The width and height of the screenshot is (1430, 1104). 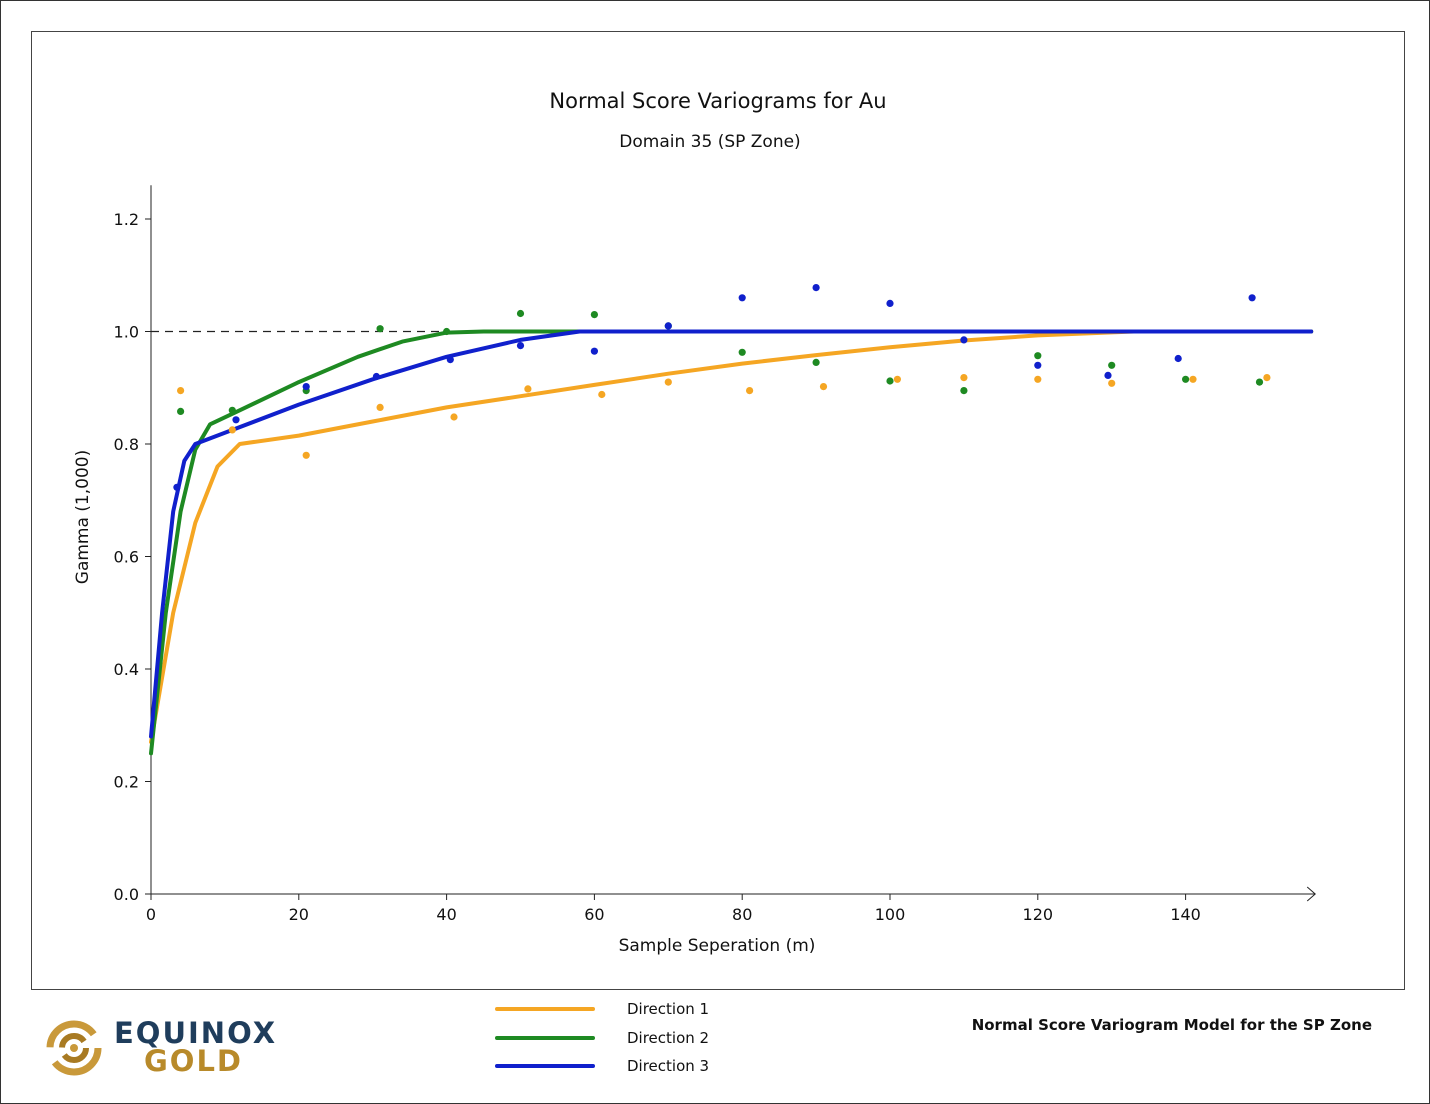 What do you see at coordinates (299, 914) in the screenshot?
I see `x-tick-label: 20` at bounding box center [299, 914].